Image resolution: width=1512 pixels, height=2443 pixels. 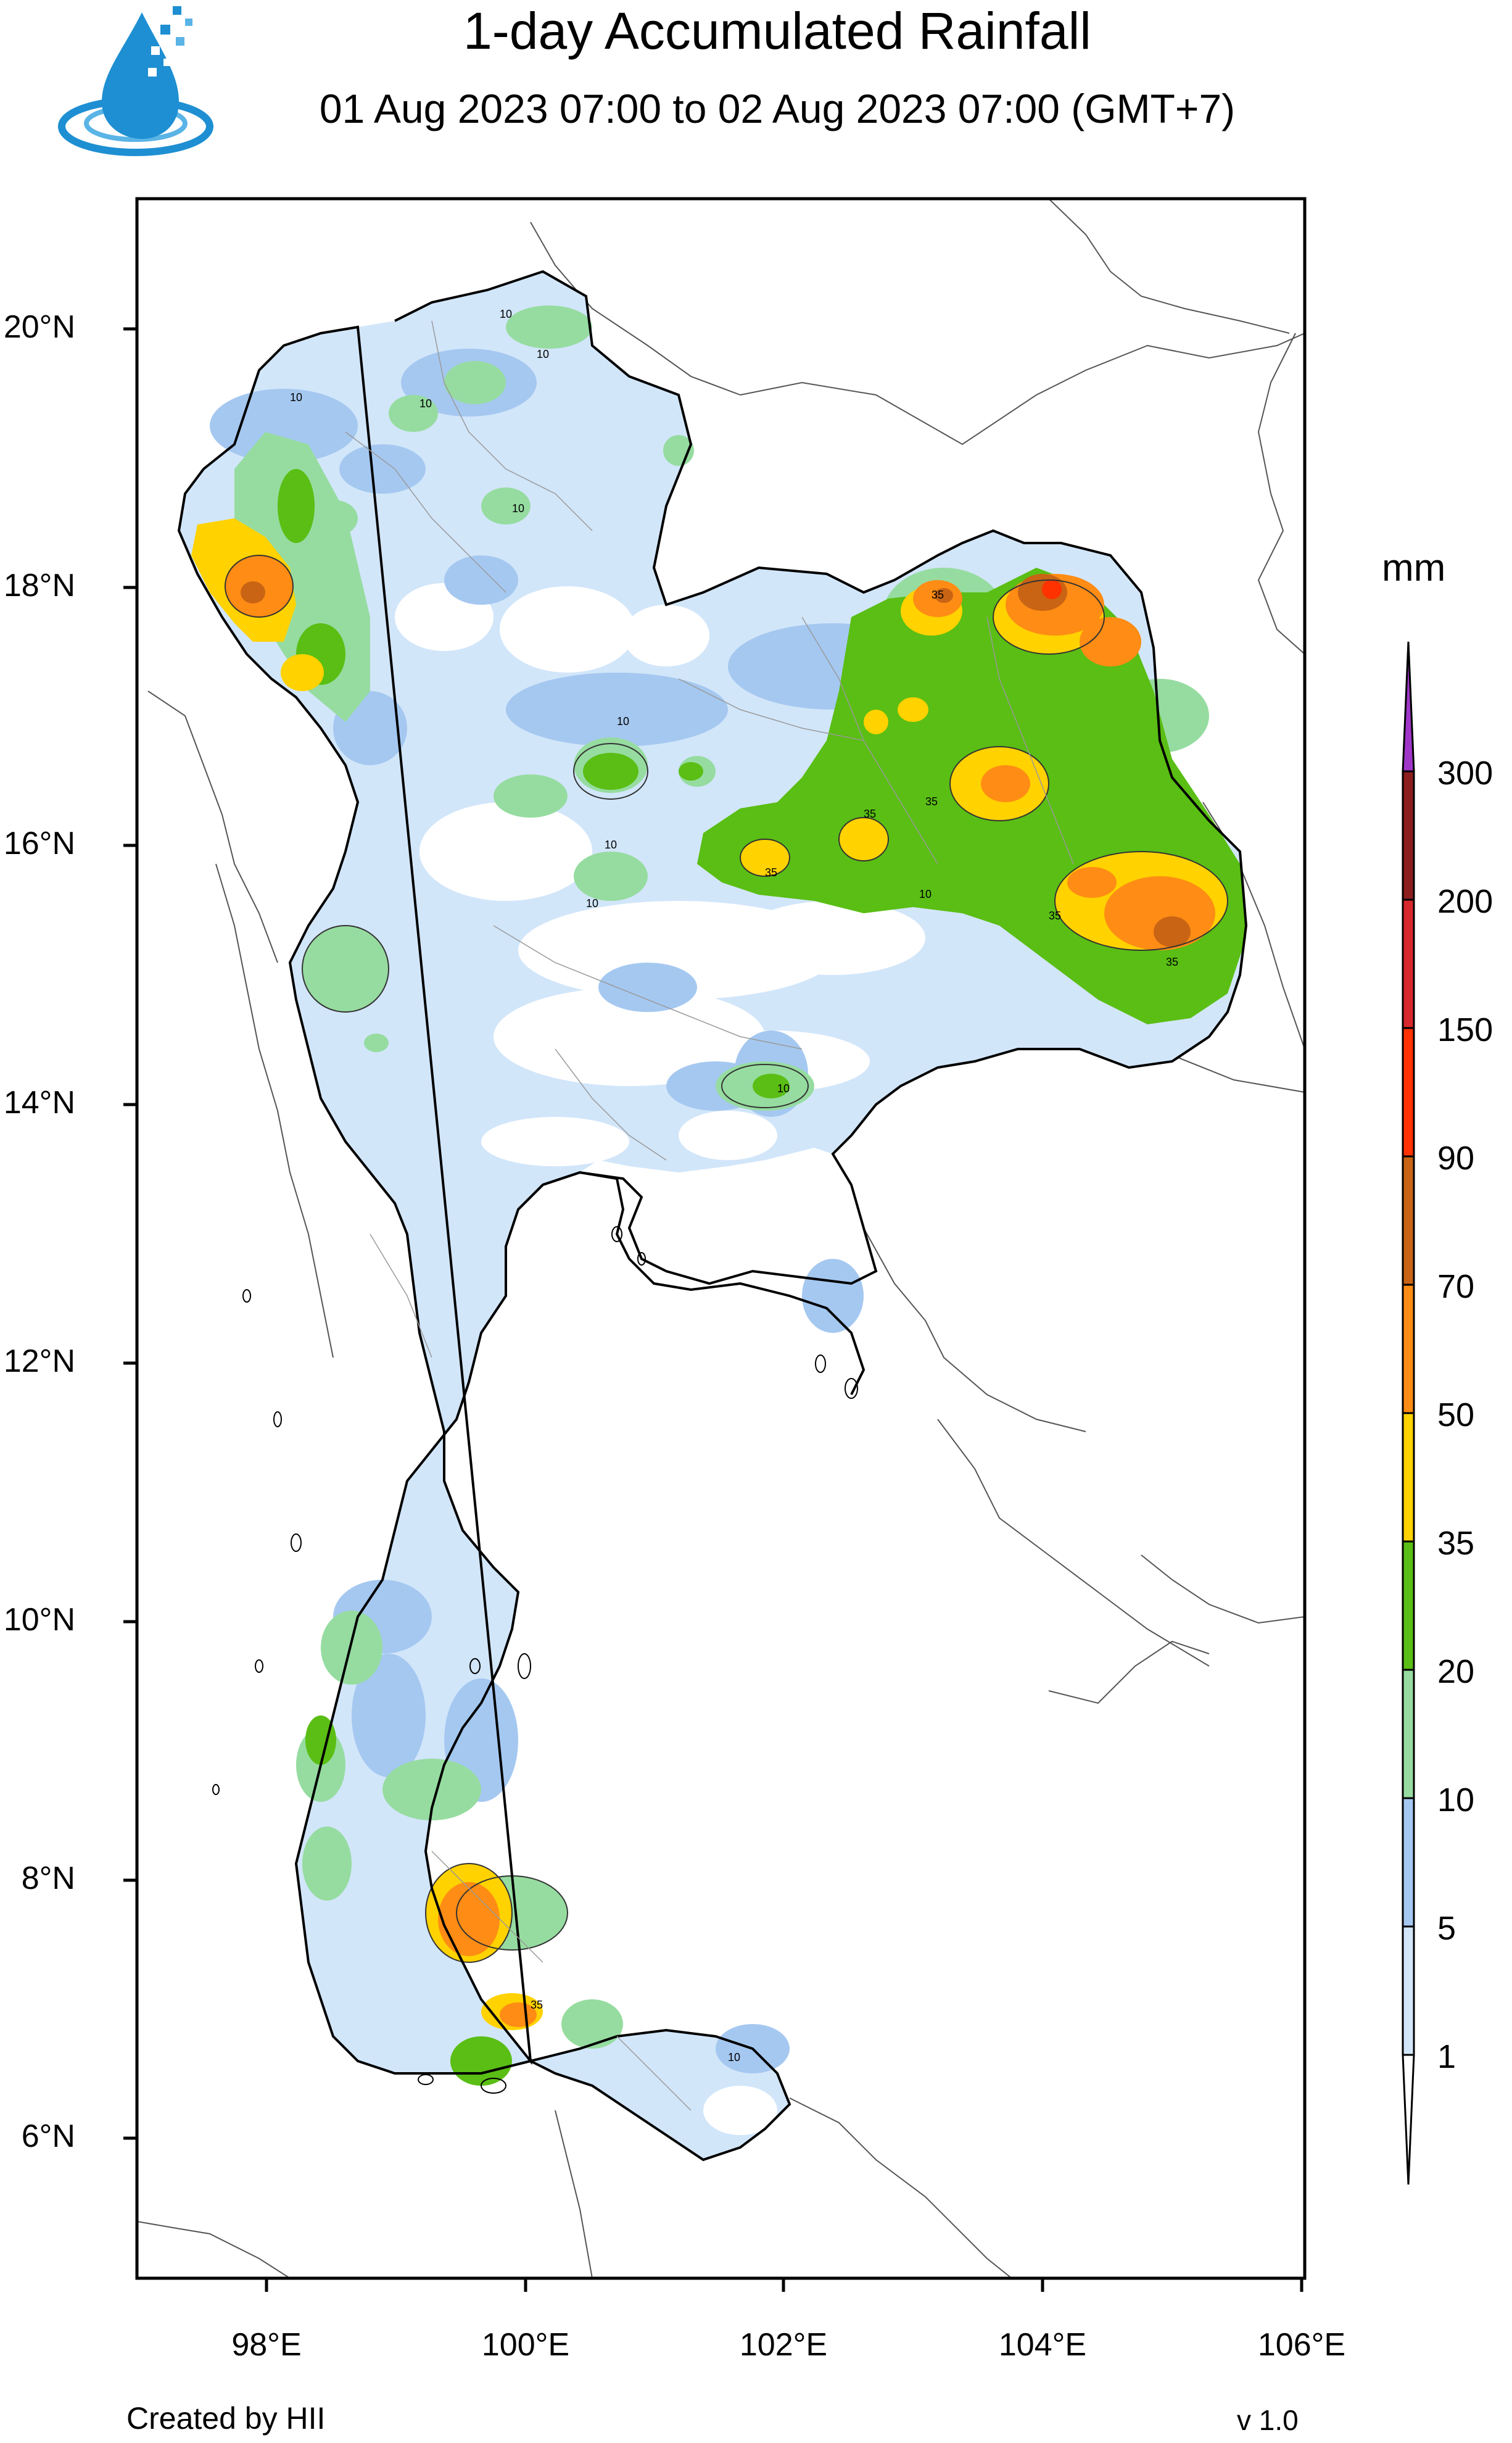 I want to click on map-title: 1-day Accumulated Rainfall, so click(x=777, y=31).